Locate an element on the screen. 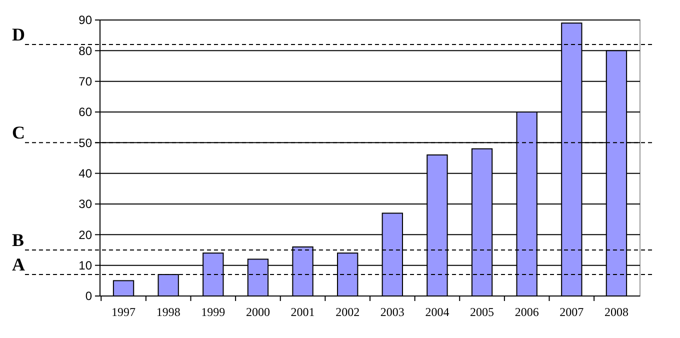 The width and height of the screenshot is (680, 338). x-tick-label: 2000 is located at coordinates (258, 312).